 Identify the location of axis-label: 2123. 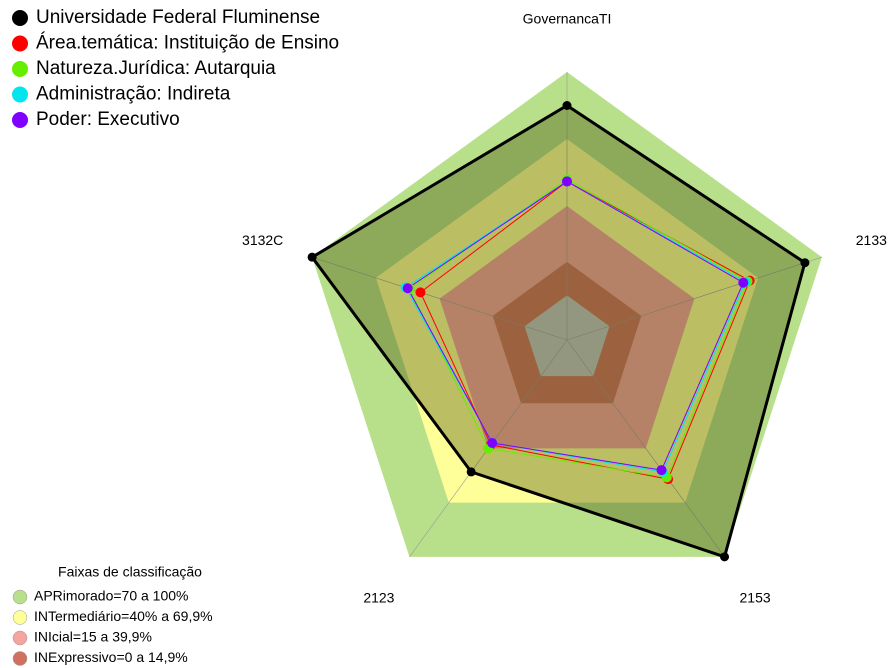
(378, 598).